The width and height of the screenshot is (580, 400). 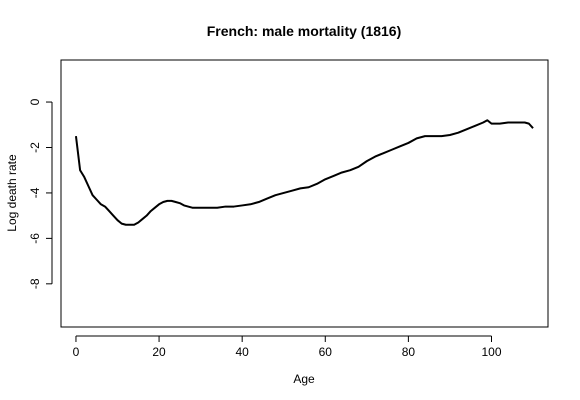 What do you see at coordinates (35, 192) in the screenshot?
I see `y-tick-label: -4` at bounding box center [35, 192].